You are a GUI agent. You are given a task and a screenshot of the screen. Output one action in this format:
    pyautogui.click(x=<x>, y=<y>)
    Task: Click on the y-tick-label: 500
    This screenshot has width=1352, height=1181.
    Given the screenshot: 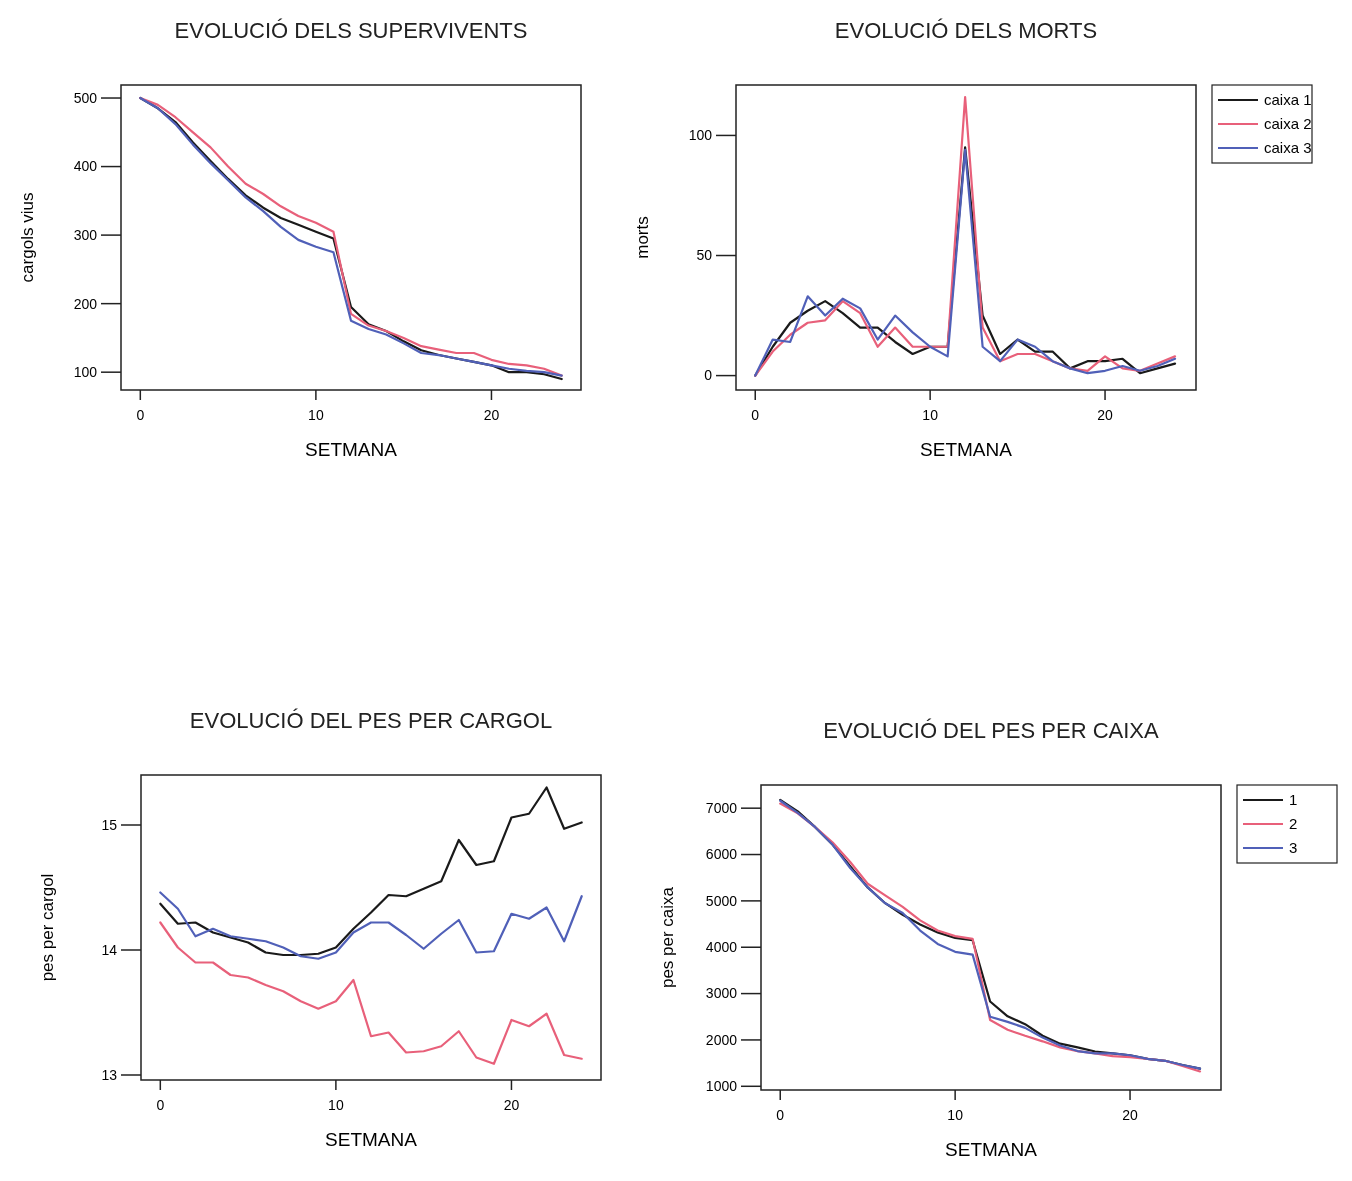 What is the action you would take?
    pyautogui.click(x=85, y=97)
    